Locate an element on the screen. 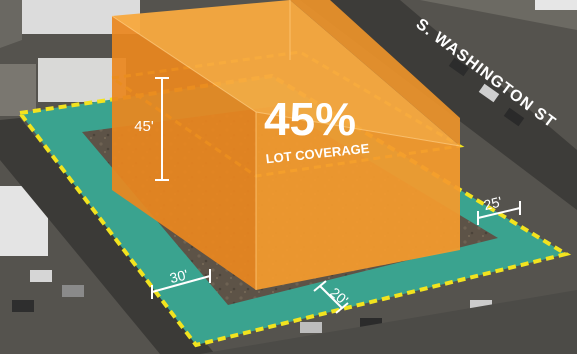 This screenshot has height=354, width=577. left-setback-label: 30' is located at coordinates (179, 276).